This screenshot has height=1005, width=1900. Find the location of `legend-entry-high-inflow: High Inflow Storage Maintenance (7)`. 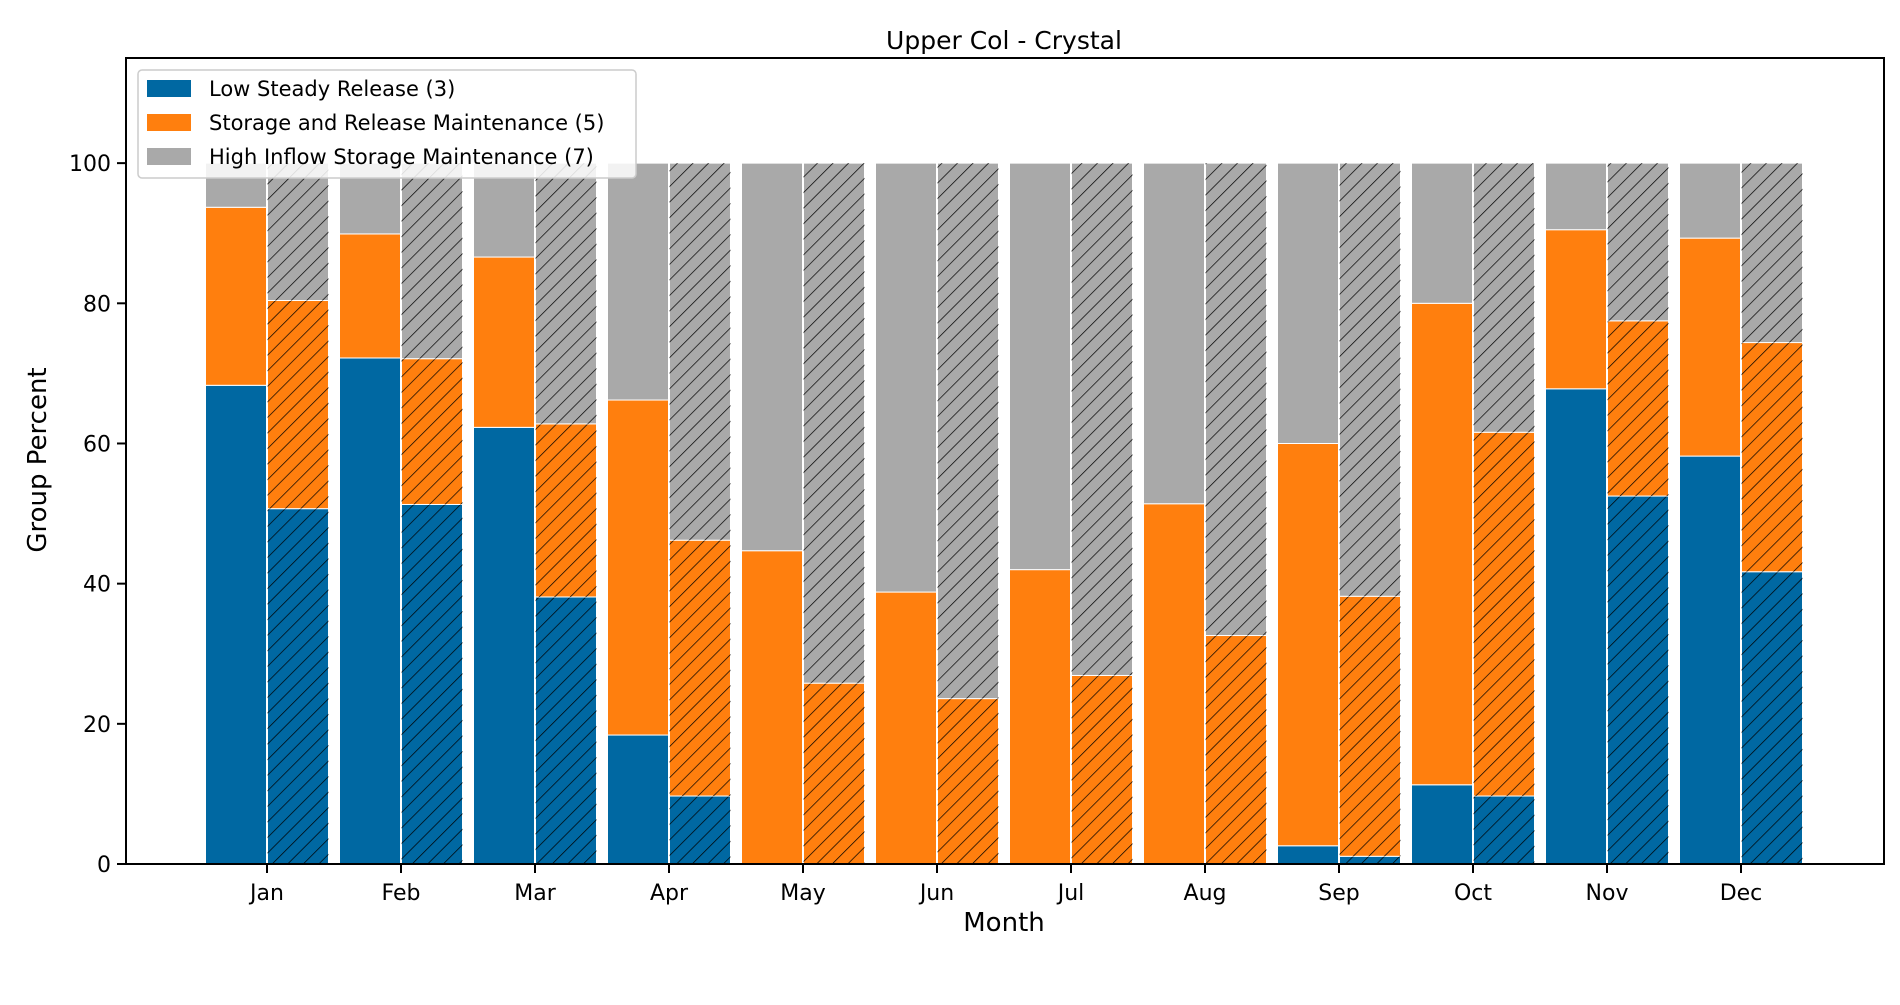

legend-entry-high-inflow: High Inflow Storage Maintenance (7) is located at coordinates (370, 157).